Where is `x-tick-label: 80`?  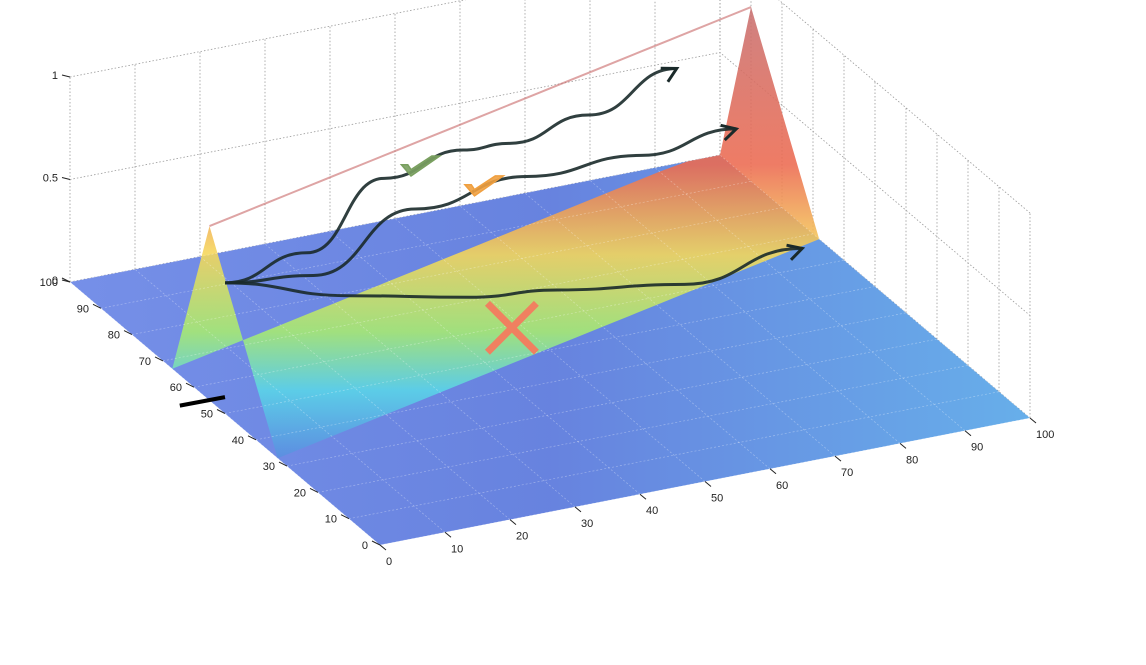 x-tick-label: 80 is located at coordinates (912, 460).